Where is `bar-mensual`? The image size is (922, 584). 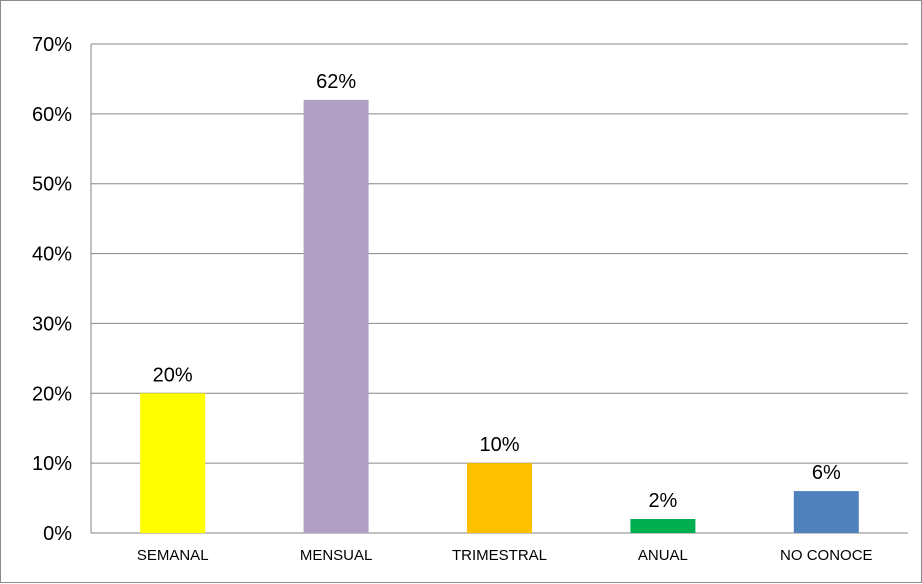
bar-mensual is located at coordinates (336, 316).